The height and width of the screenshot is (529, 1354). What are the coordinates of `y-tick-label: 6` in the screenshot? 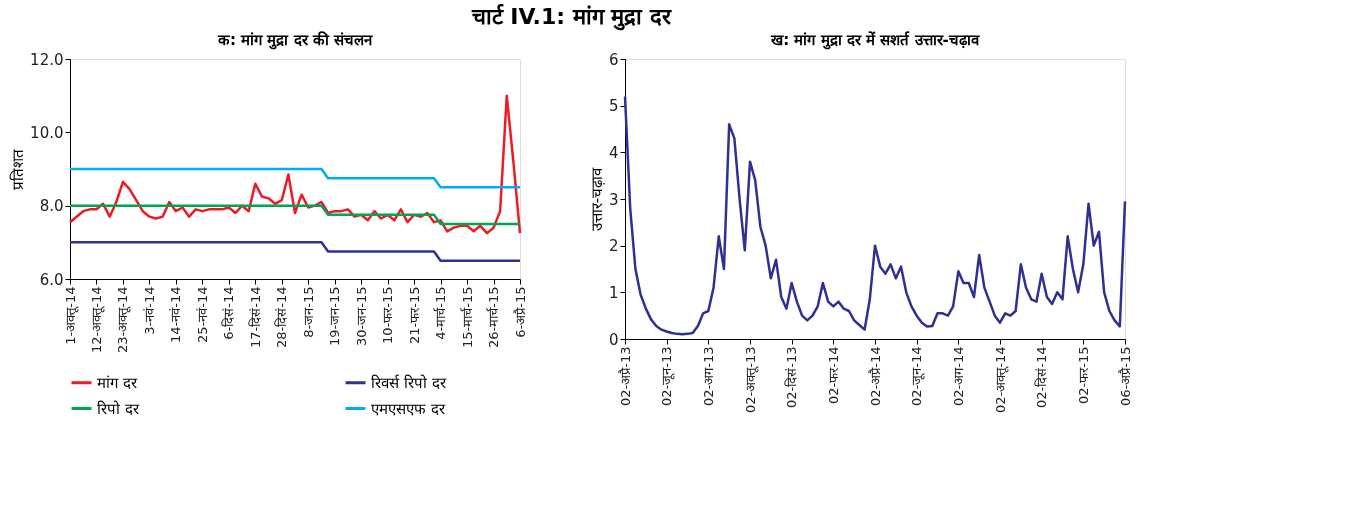 It's located at (613, 59).